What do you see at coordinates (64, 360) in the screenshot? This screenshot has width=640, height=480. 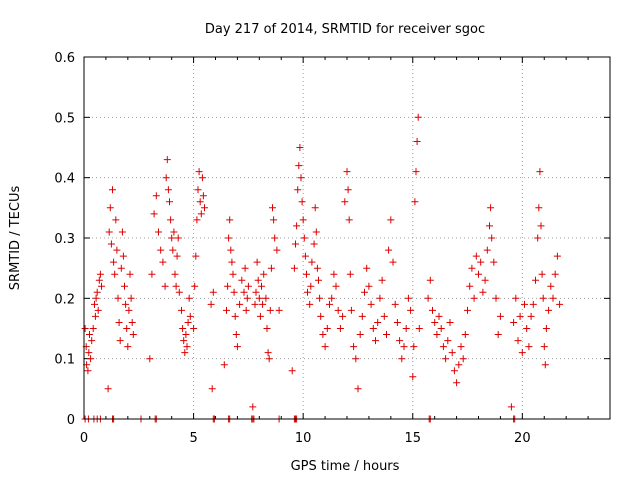 I see `y-tick-label: 0.1` at bounding box center [64, 360].